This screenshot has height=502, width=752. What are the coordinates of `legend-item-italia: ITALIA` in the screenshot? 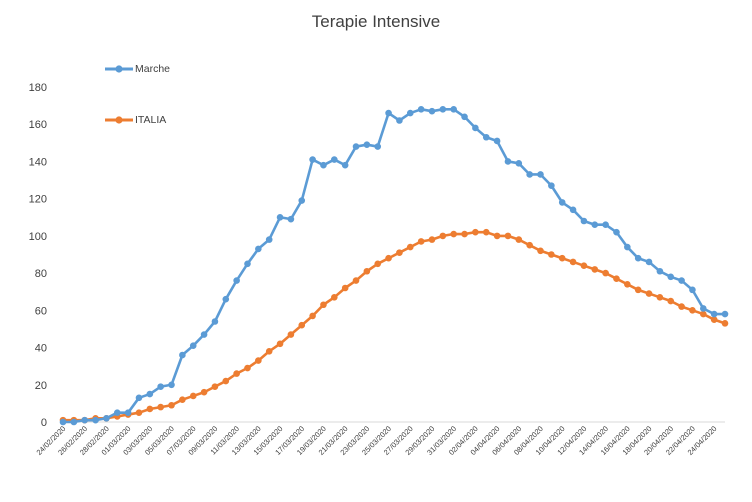 It's located at (135, 120).